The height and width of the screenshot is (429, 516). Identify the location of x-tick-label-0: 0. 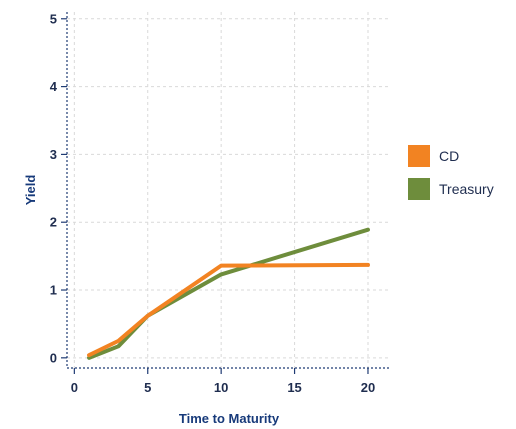
(74, 387).